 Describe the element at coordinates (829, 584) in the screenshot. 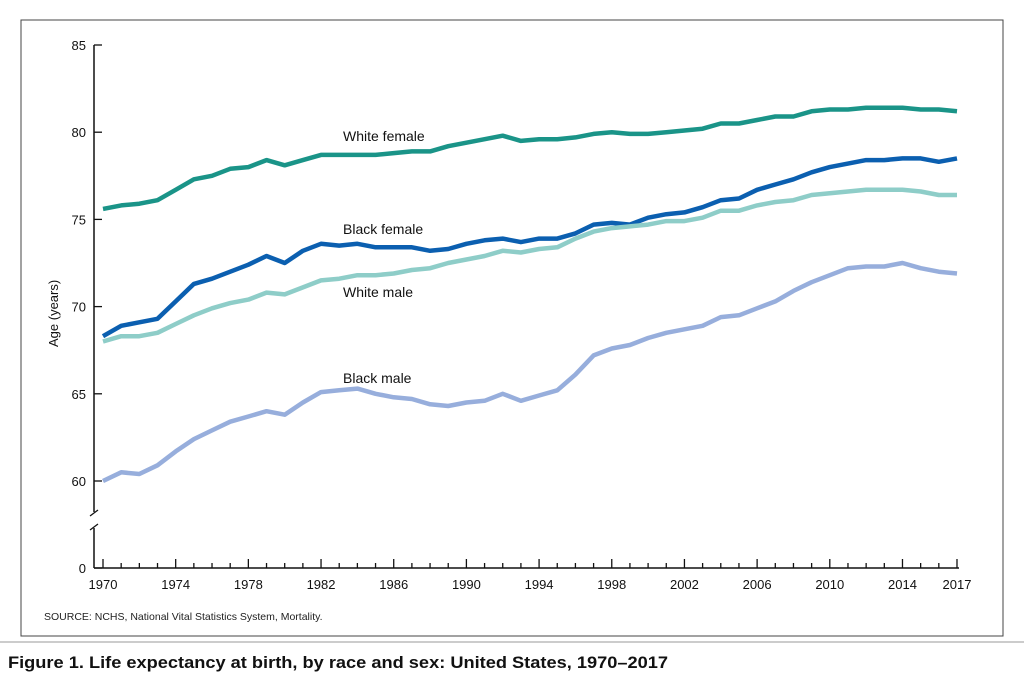

I see `x-tick-label: 2010` at that location.